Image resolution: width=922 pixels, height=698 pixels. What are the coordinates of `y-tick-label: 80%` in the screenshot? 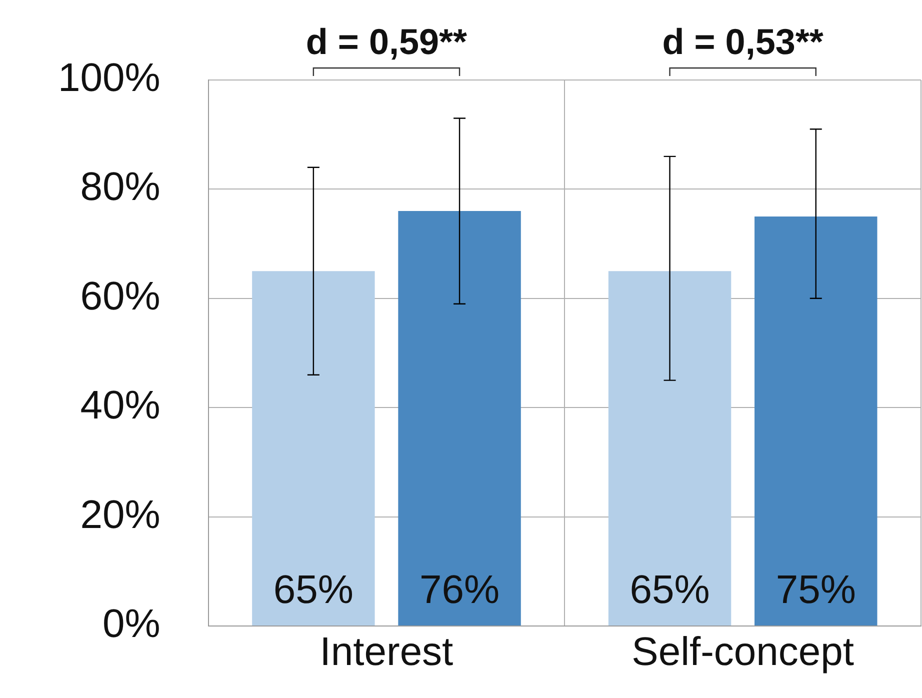 It's located at (120, 187).